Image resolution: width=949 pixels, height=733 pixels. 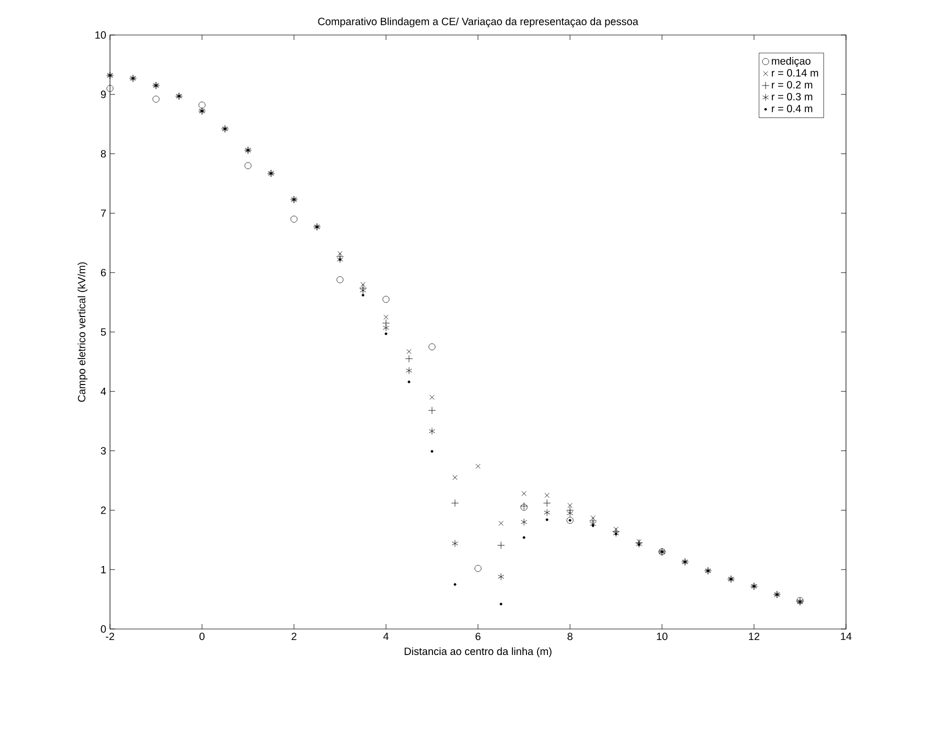 What do you see at coordinates (103, 451) in the screenshot?
I see `y-tick-label: 3` at bounding box center [103, 451].